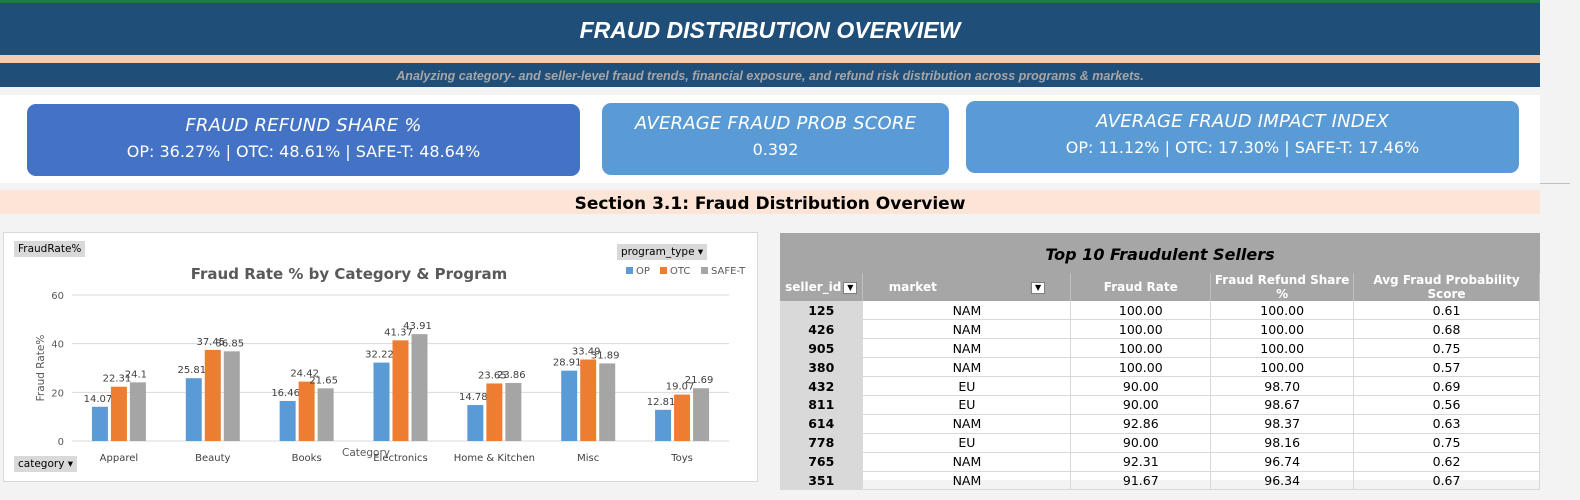 The height and width of the screenshot is (500, 1580). I want to click on section-title: Section 3.1: Fraud Distribution Overview, so click(770, 204).